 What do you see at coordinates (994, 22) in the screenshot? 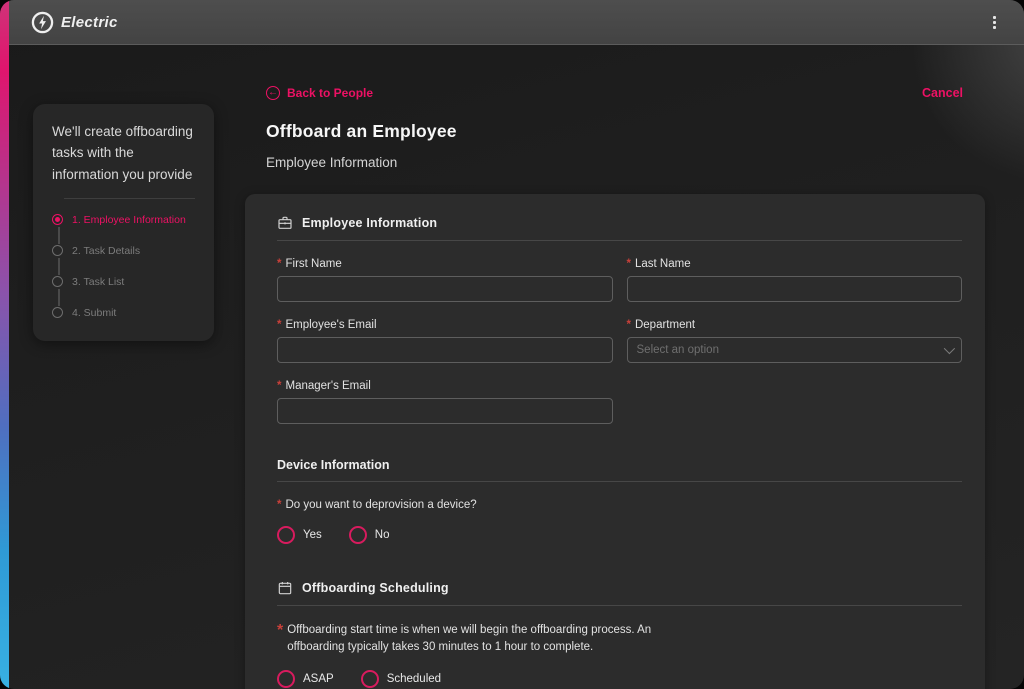
I see `kebab-menu-icon` at bounding box center [994, 22].